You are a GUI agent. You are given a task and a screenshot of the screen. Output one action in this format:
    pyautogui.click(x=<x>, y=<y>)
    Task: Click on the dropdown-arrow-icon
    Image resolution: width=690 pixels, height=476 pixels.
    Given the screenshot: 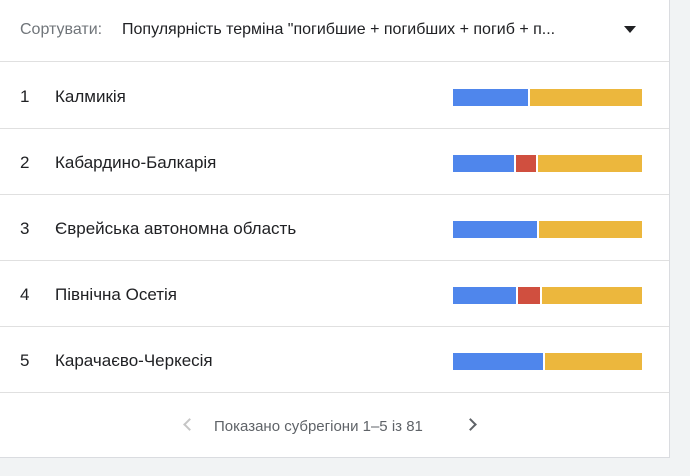 What is the action you would take?
    pyautogui.click(x=630, y=29)
    